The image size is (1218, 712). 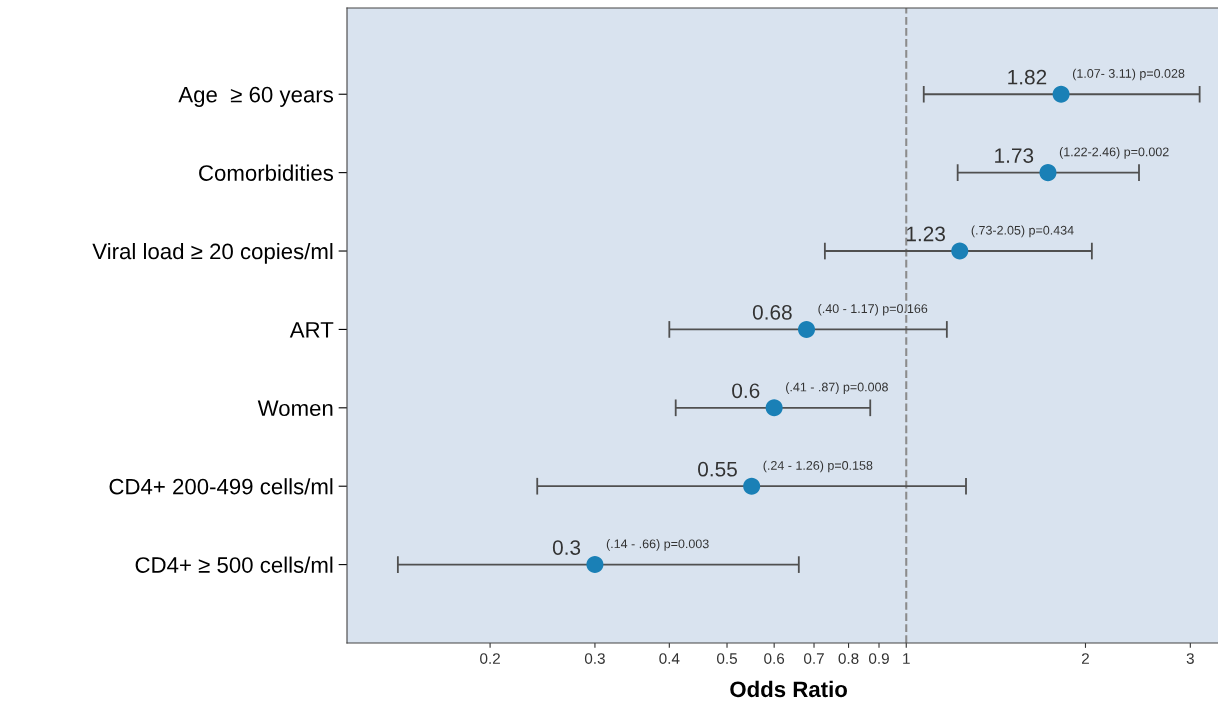 I want to click on x-axis-title: Odds Ratio, so click(x=788, y=689).